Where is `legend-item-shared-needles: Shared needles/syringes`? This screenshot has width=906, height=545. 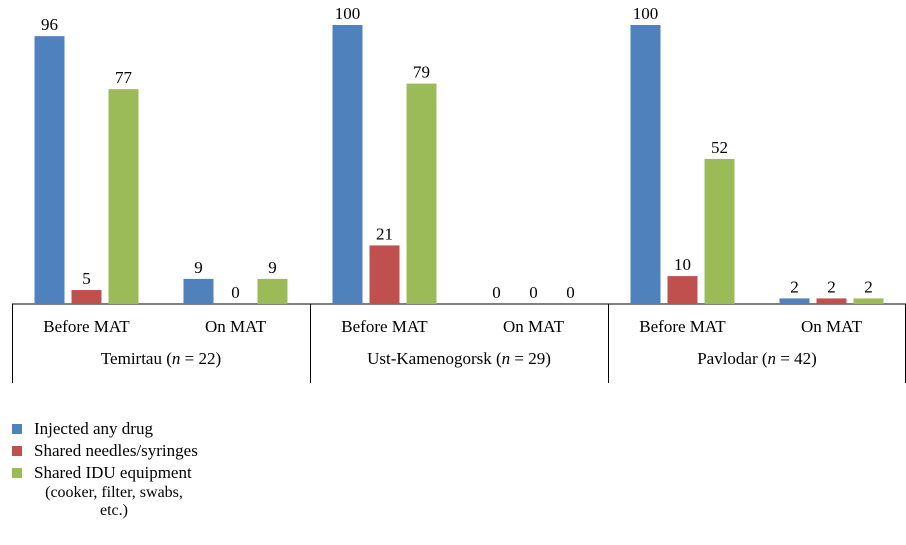 legend-item-shared-needles: Shared needles/syringes is located at coordinates (162, 451).